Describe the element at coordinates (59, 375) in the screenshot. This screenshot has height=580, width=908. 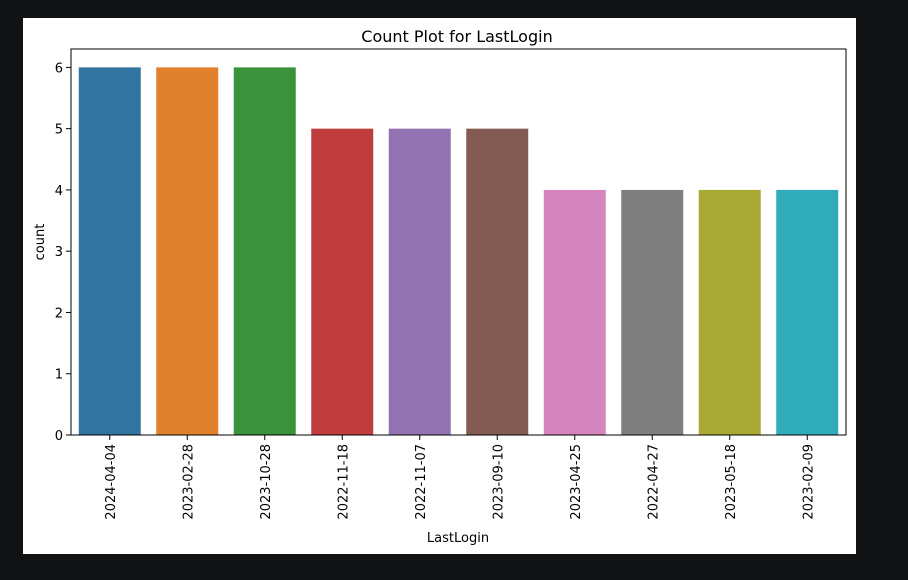
I see `y-tick-label: 1` at that location.